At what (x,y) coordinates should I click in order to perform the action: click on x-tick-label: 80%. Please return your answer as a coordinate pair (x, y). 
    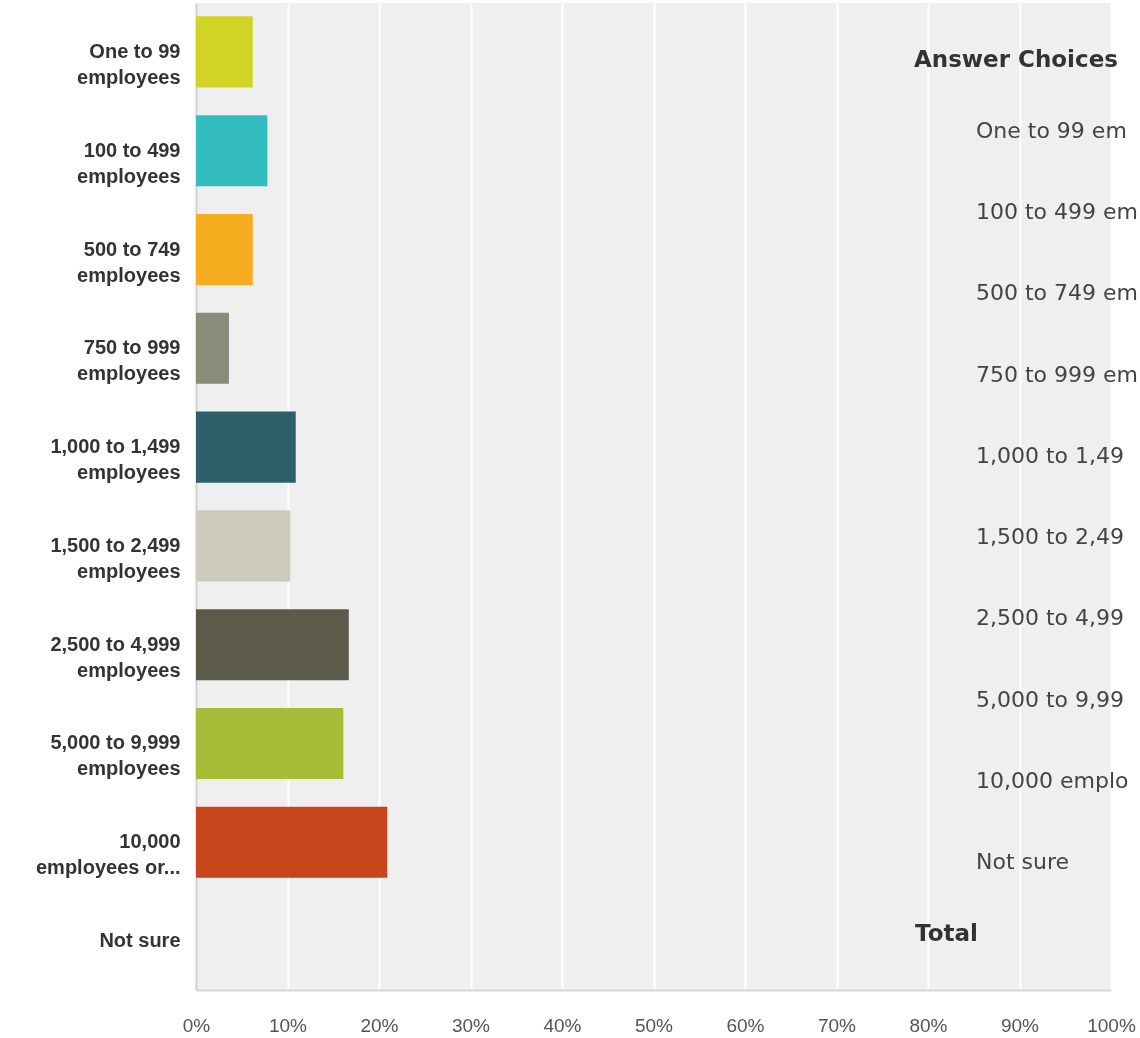
    Looking at the image, I should click on (928, 1025).